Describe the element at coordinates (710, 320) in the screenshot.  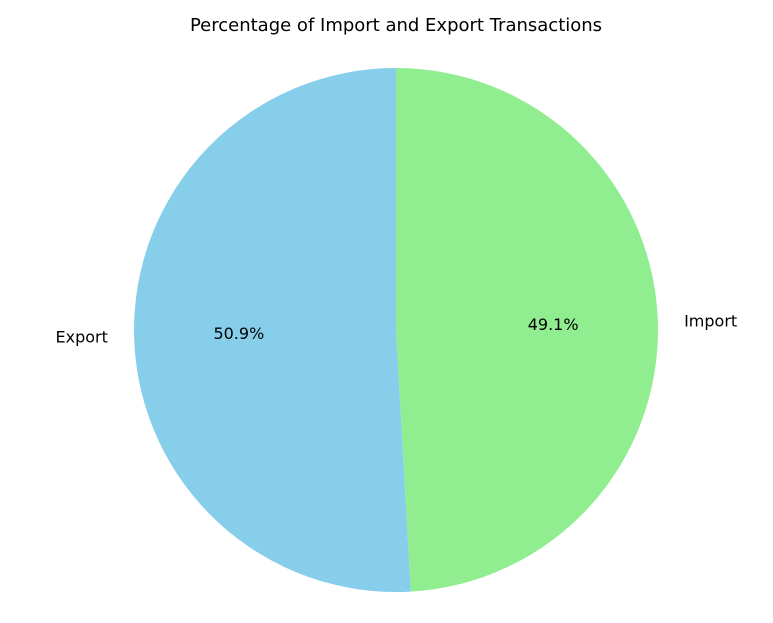
I see `slice-label-import: Import` at that location.